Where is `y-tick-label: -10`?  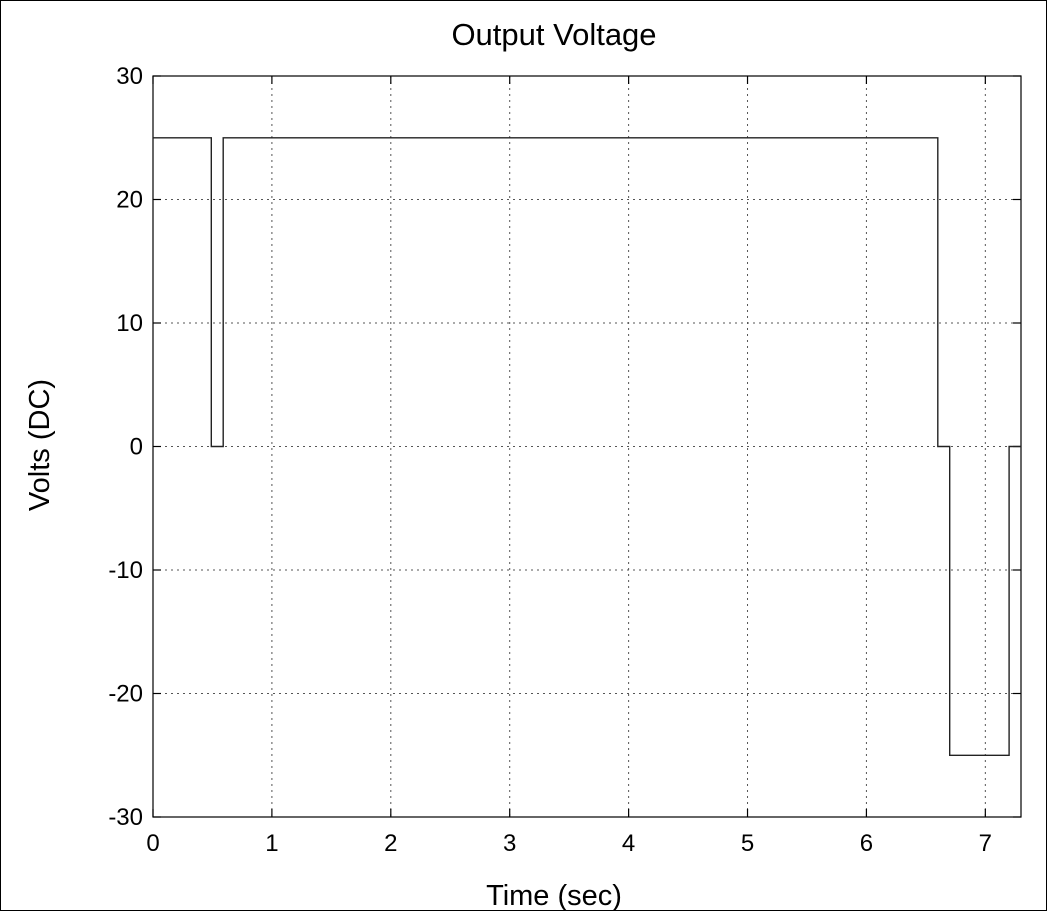 y-tick-label: -10 is located at coordinates (125, 570).